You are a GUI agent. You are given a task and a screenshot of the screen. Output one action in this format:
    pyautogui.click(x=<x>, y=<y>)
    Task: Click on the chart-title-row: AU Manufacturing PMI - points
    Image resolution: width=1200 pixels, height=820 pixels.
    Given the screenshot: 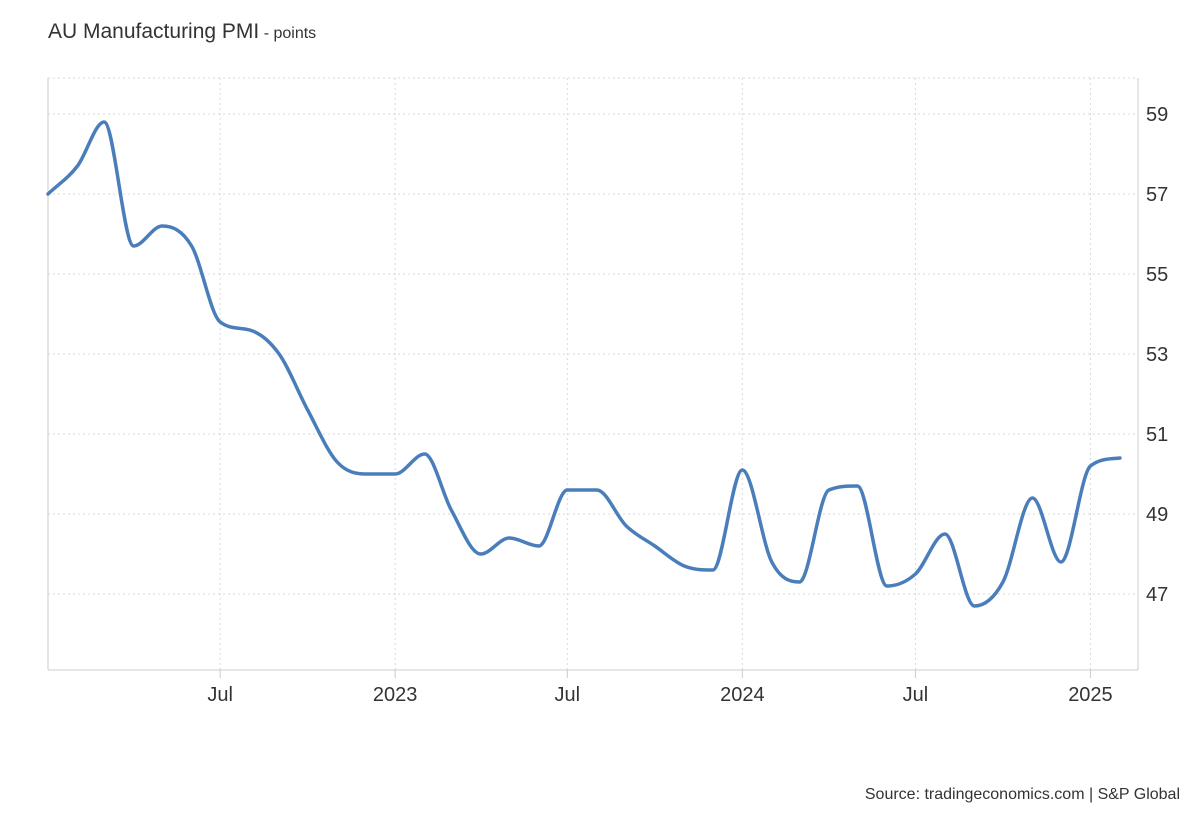 What is the action you would take?
    pyautogui.click(x=182, y=32)
    